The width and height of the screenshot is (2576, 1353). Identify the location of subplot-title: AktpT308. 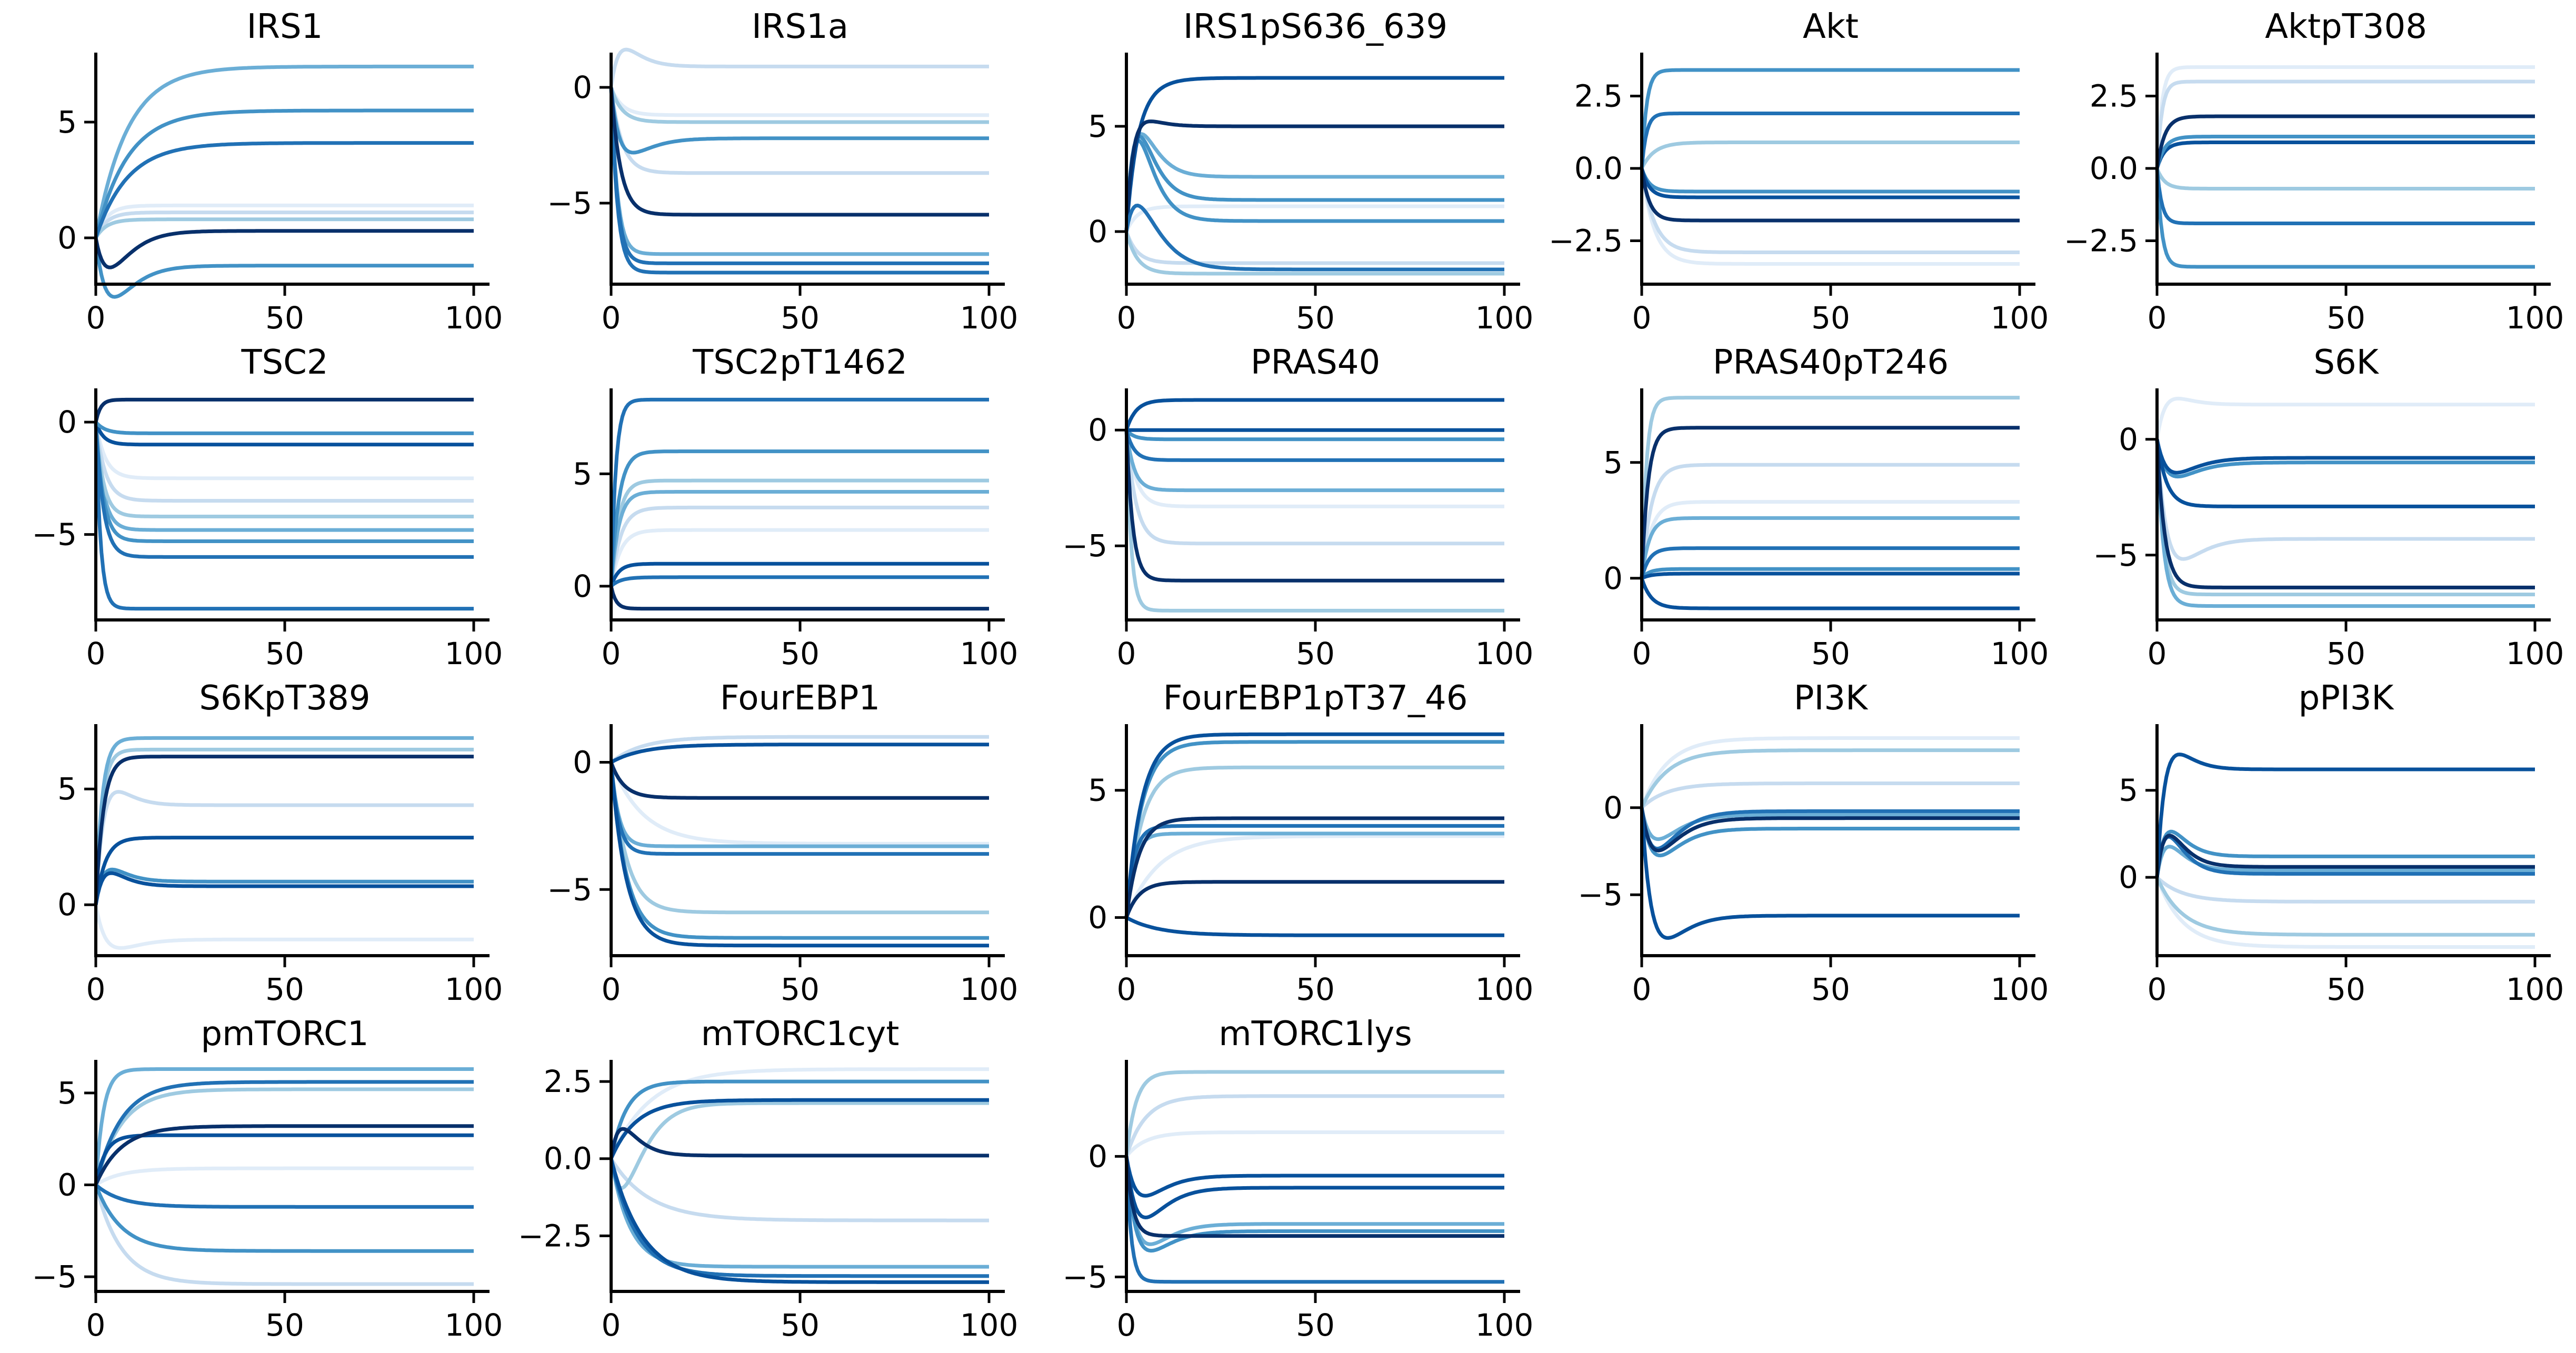
(2346, 26).